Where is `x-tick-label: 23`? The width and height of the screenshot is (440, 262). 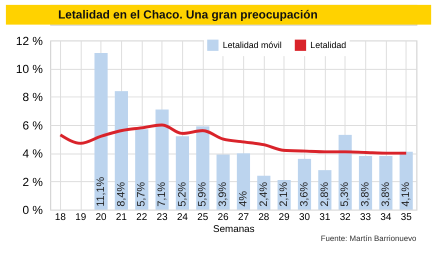
x-tick-label: 23 is located at coordinates (162, 217).